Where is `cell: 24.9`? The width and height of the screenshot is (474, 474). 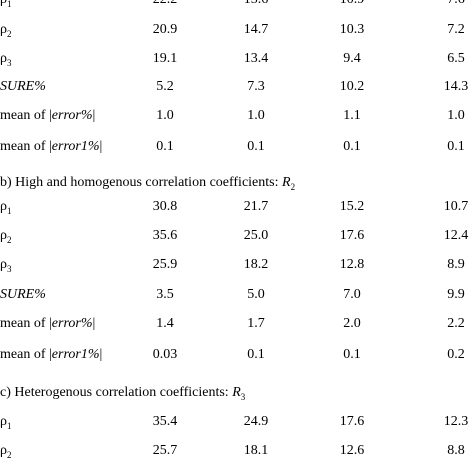 cell: 24.9 is located at coordinates (256, 421).